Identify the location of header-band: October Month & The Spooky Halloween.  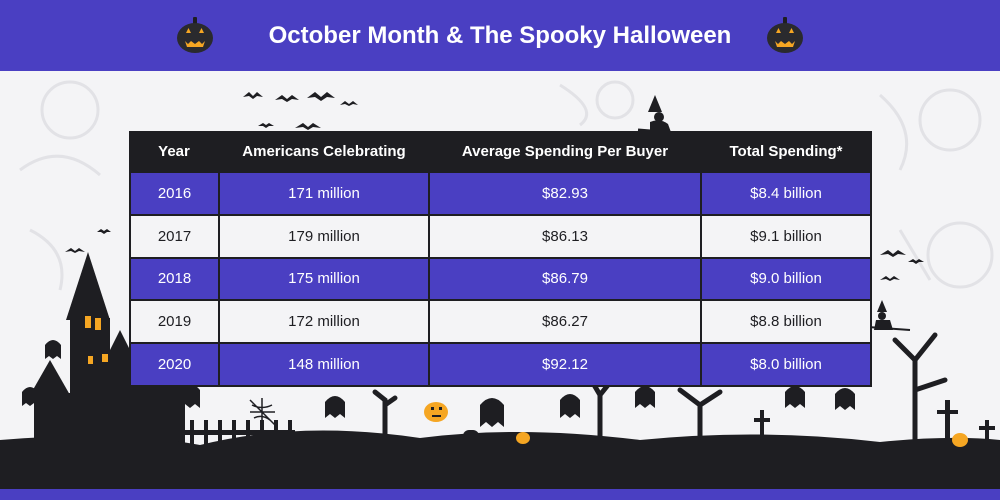
(500, 35).